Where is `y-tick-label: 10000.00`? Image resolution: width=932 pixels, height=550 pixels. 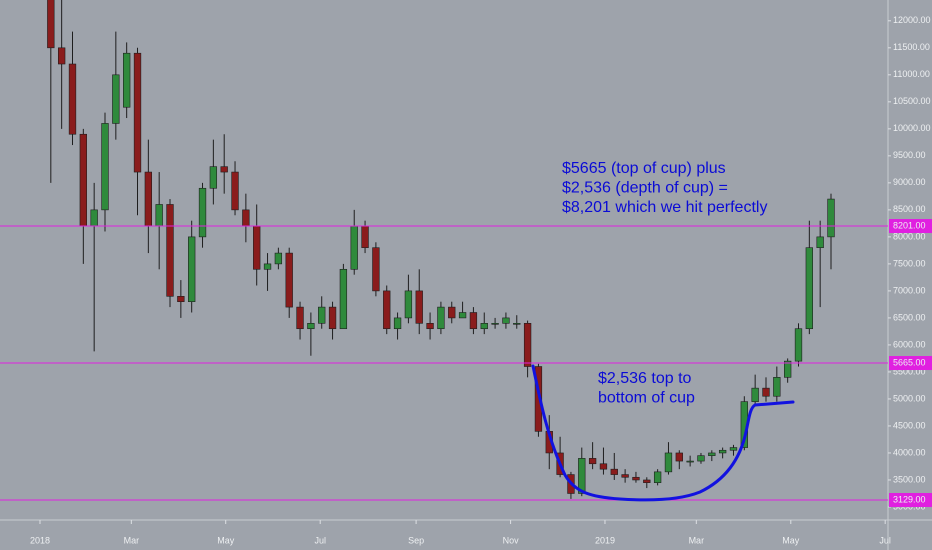 y-tick-label: 10000.00 is located at coordinates (912, 128).